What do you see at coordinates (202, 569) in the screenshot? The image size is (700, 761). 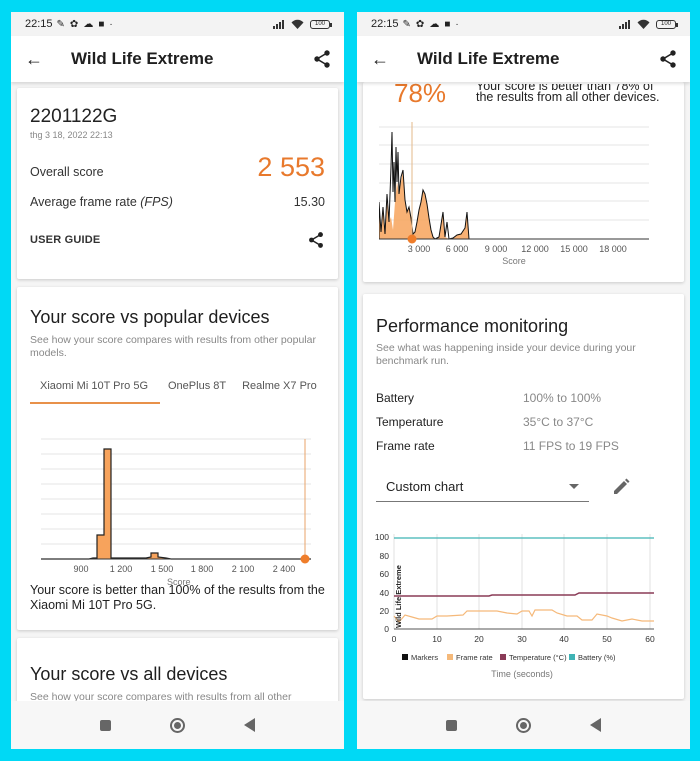 I see `svg-text: 1 800` at bounding box center [202, 569].